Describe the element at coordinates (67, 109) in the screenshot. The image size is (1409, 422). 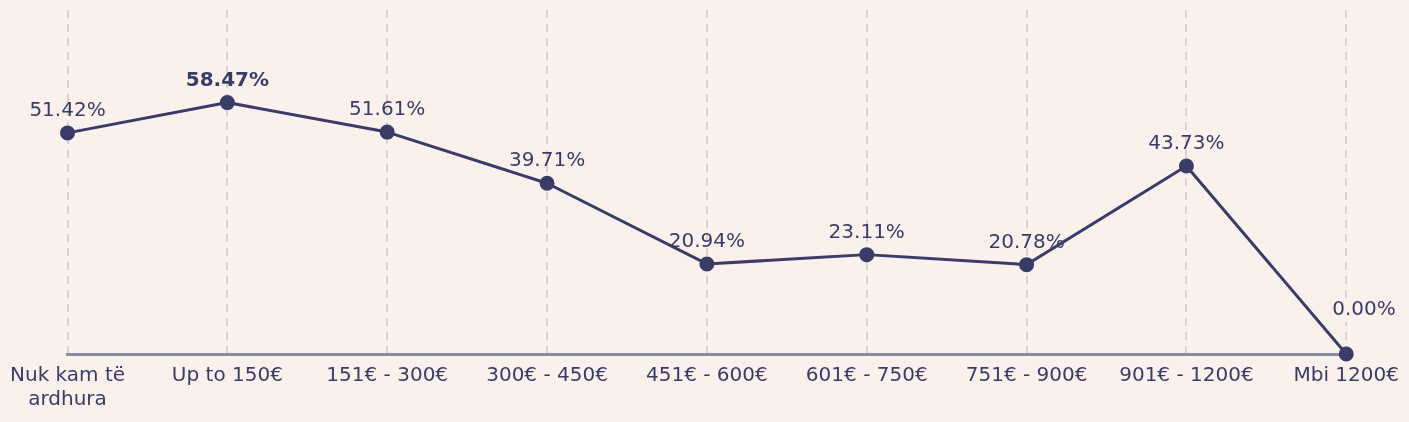
I see `data-label: 51.42%` at that location.